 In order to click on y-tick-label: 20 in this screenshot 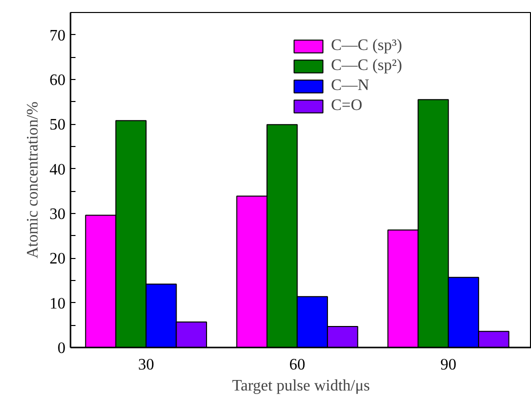, I will do `click(58, 259)`.